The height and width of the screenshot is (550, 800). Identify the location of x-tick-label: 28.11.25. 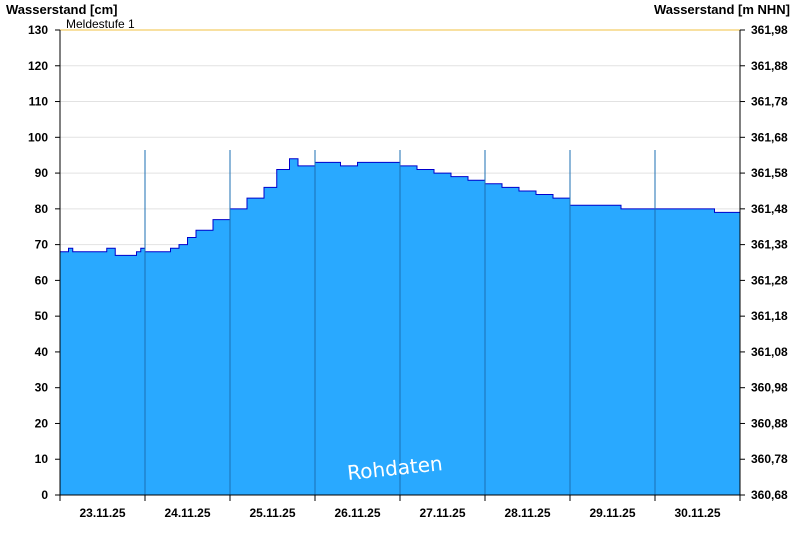
(527, 513).